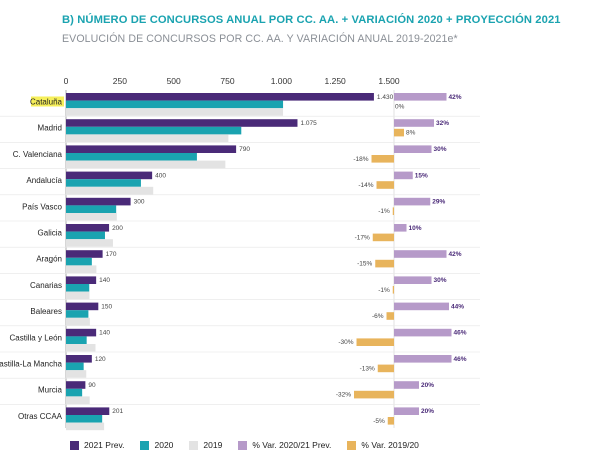  I want to click on legend-item: 2021 Prev., so click(97, 445).